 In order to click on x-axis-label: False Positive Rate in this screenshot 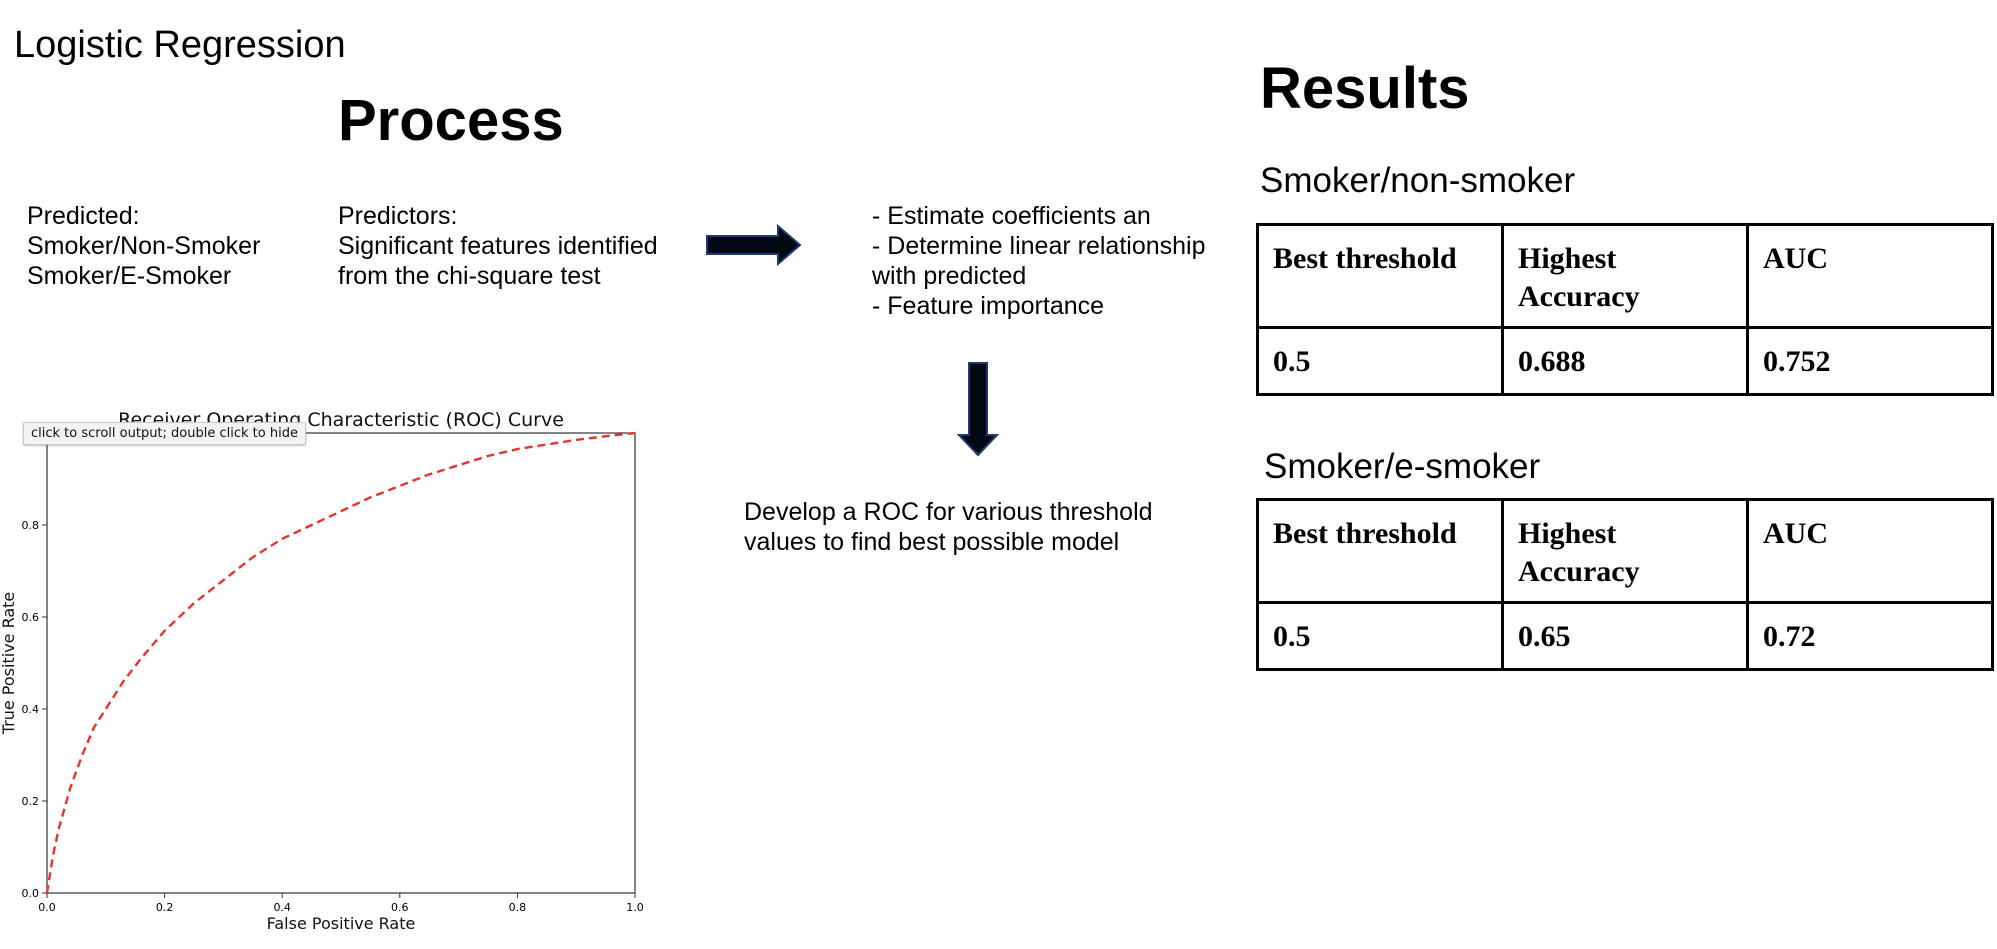, I will do `click(341, 923)`.